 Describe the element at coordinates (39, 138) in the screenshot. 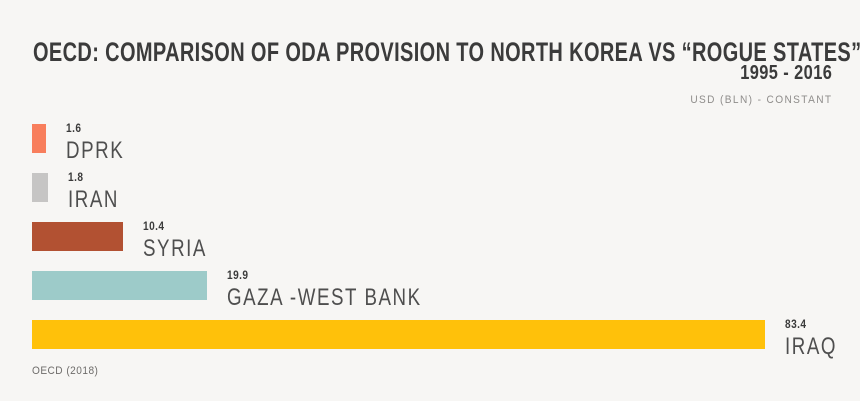

I see `bar-dprk` at that location.